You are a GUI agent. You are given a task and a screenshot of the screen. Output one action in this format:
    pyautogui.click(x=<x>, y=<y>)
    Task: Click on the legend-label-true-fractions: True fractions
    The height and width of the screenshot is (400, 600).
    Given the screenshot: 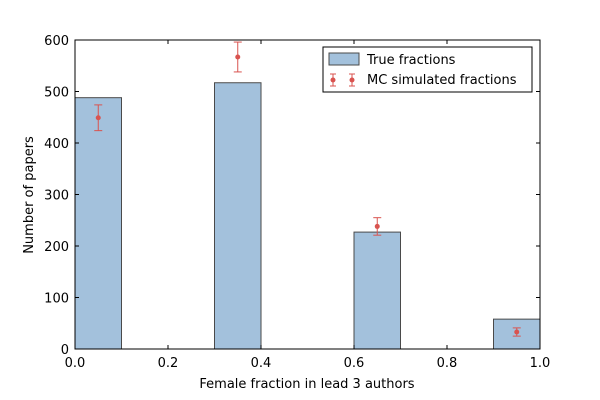 What is the action you would take?
    pyautogui.click(x=411, y=60)
    